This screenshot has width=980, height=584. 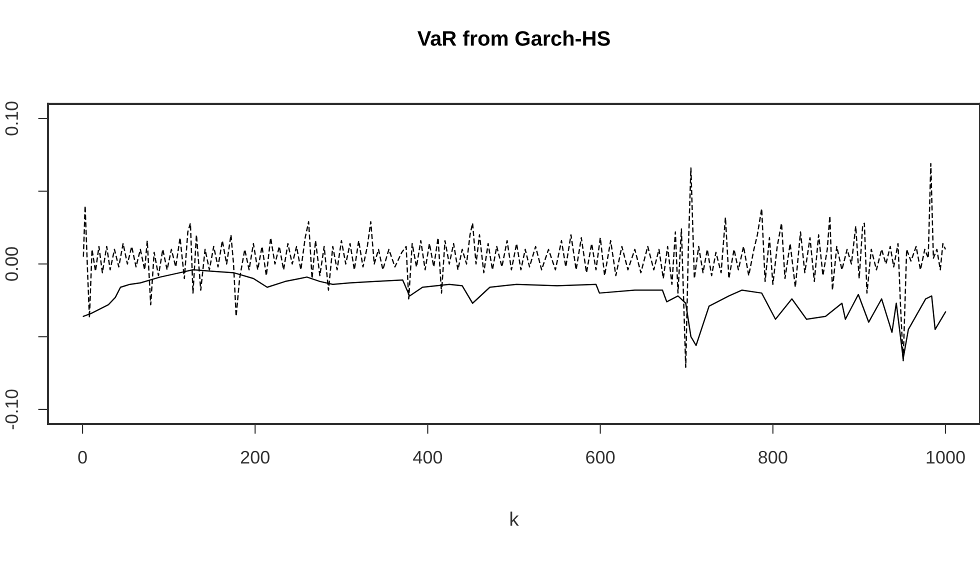 What do you see at coordinates (255, 457) in the screenshot?
I see `x-tick-label: 200` at bounding box center [255, 457].